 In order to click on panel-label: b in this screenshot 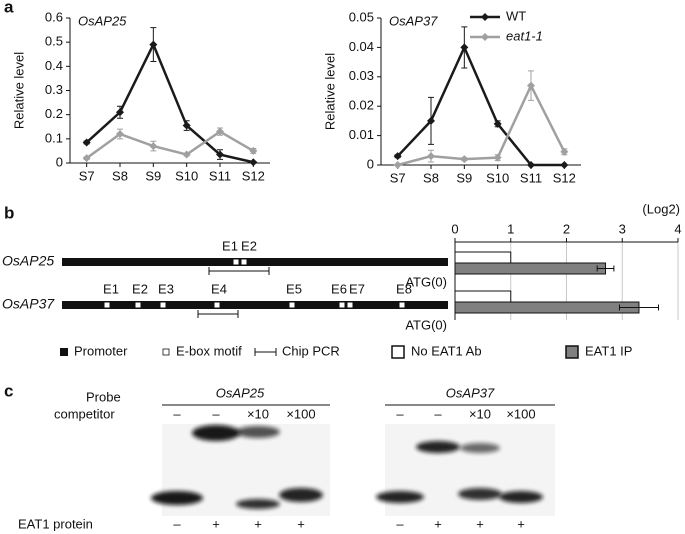, I will do `click(9, 212)`.